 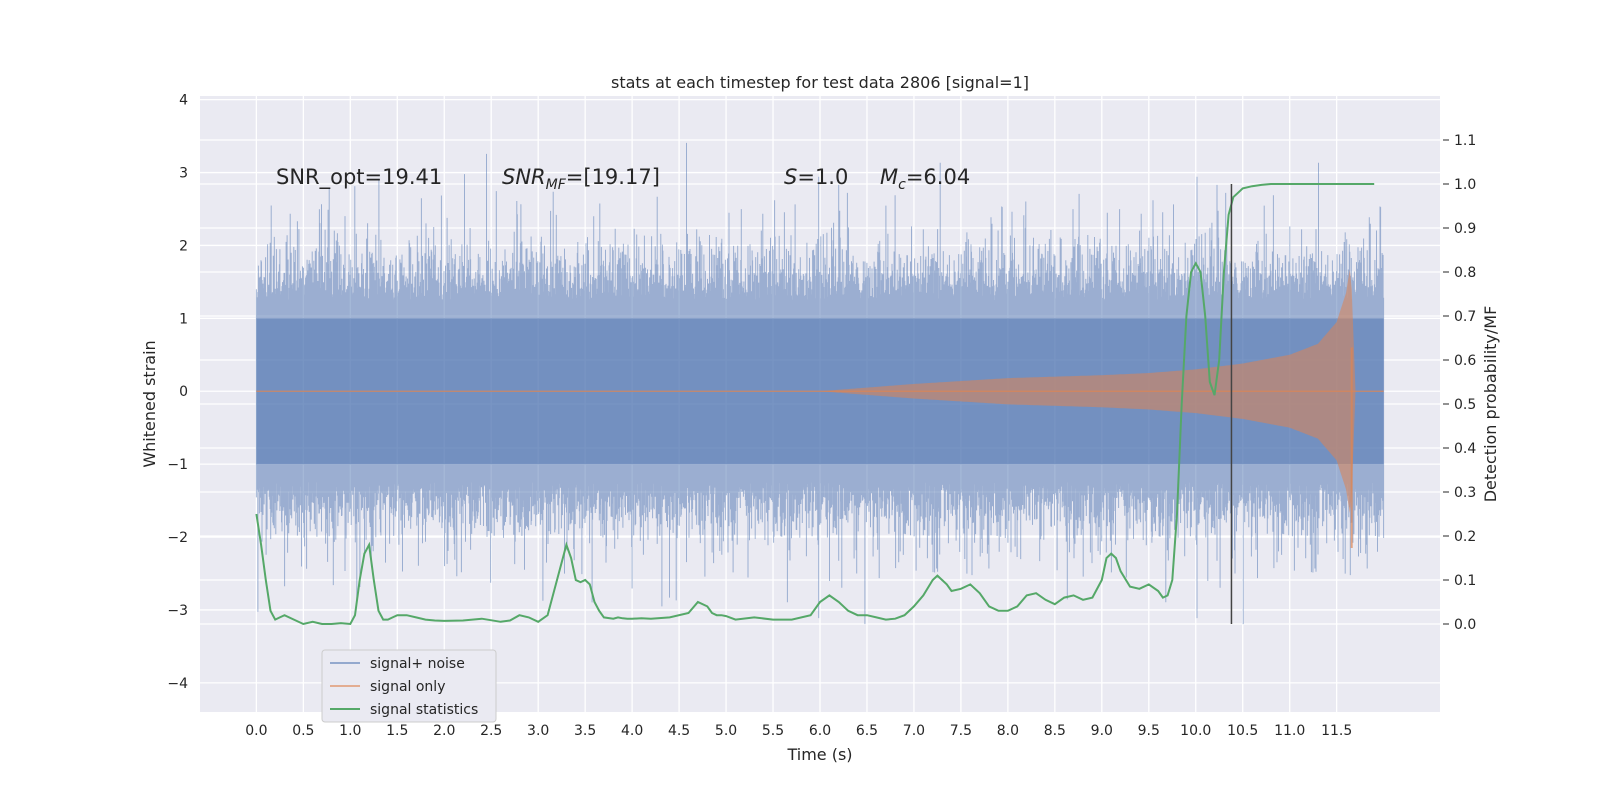 What do you see at coordinates (177, 684) in the screenshot?
I see `y-tick-label: −4` at bounding box center [177, 684].